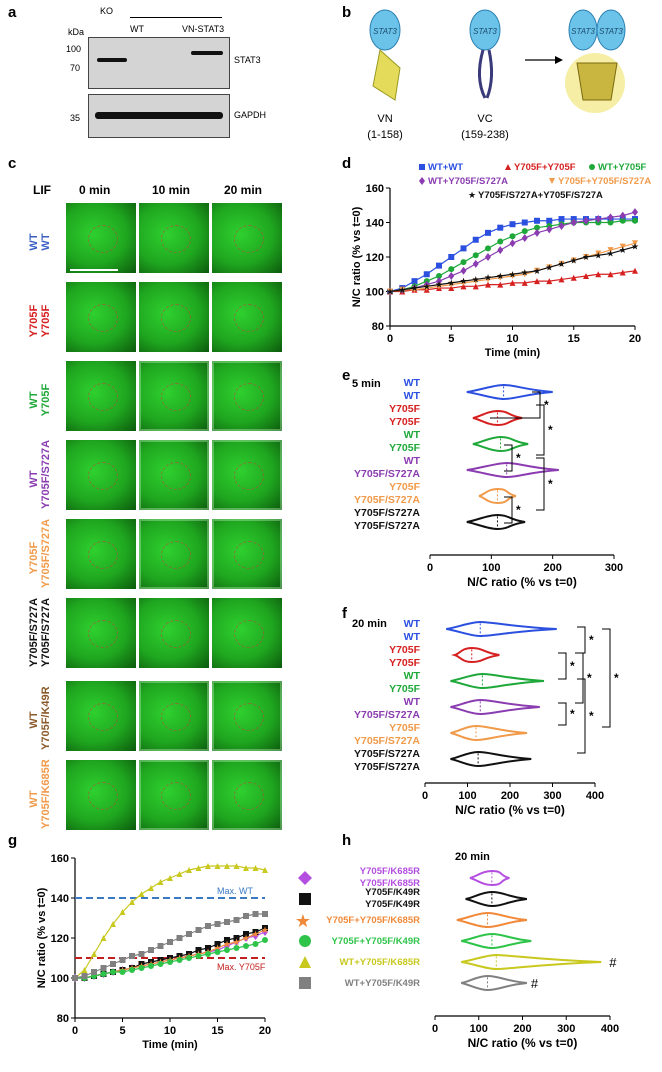 The height and width of the screenshot is (1072, 662). What do you see at coordinates (95, 190) in the screenshot?
I see `time-head-0: 0 min` at bounding box center [95, 190].